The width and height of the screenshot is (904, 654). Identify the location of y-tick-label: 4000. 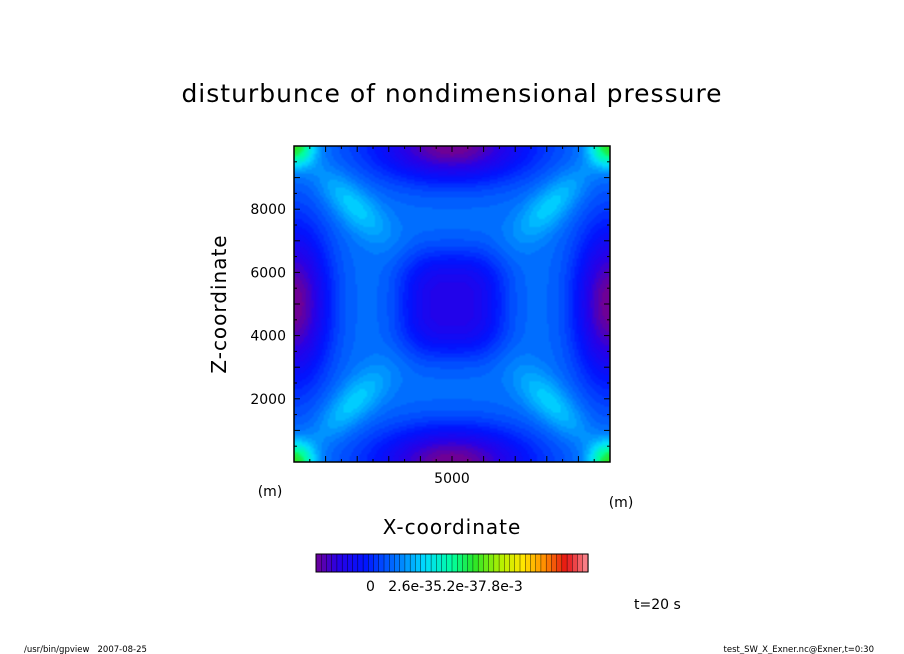
(268, 337).